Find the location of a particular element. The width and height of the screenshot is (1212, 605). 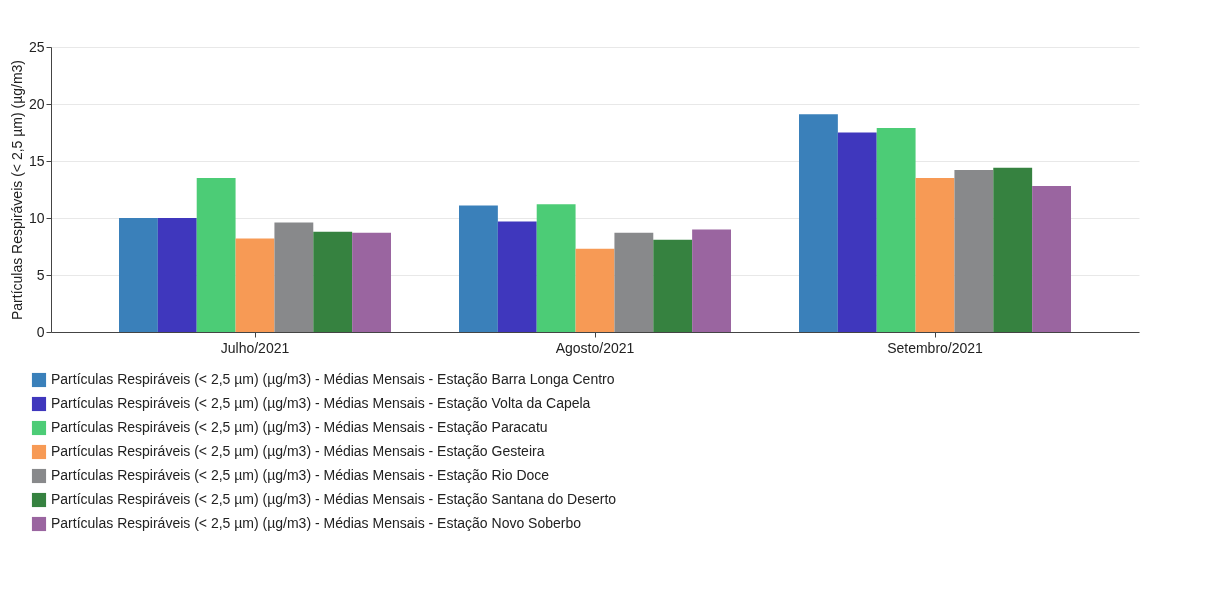

x-tick-label: Julho/2021 is located at coordinates (255, 347).